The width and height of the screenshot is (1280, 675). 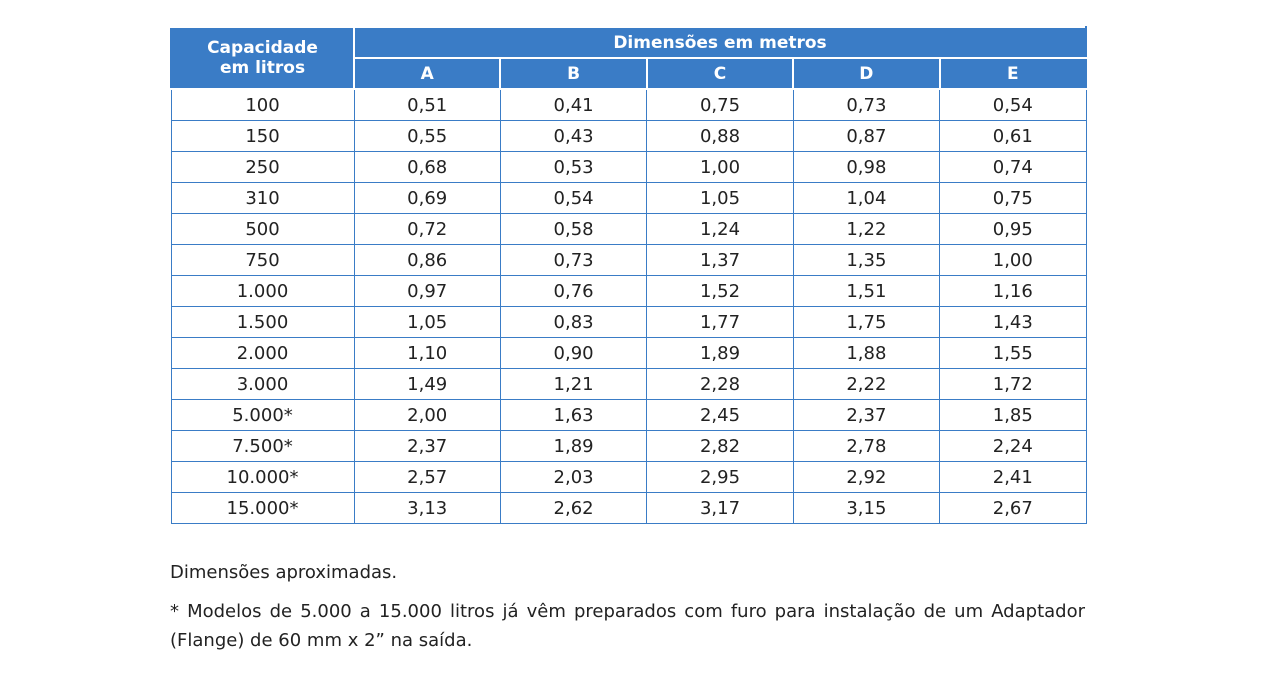 I want to click on dimension-cell-c: 1,89, so click(x=720, y=353).